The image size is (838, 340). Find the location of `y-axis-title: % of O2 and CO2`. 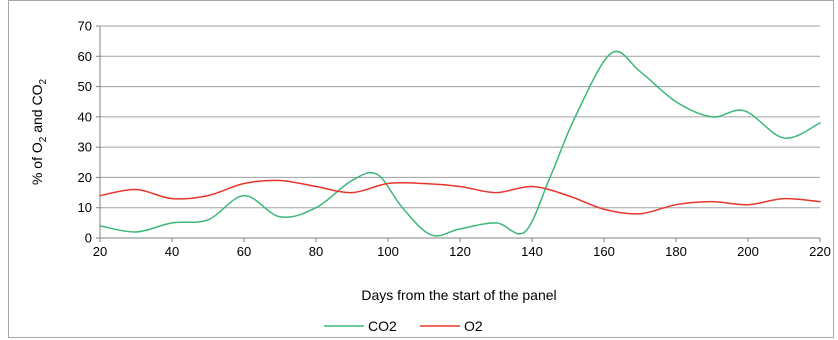

y-axis-title: % of O2 and CO2 is located at coordinates (39, 132).